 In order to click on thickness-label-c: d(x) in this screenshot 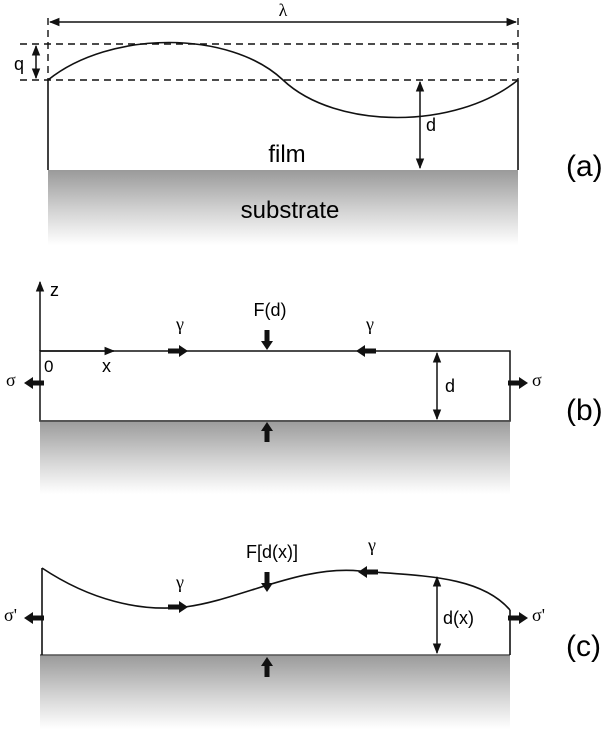, I will do `click(458, 618)`.